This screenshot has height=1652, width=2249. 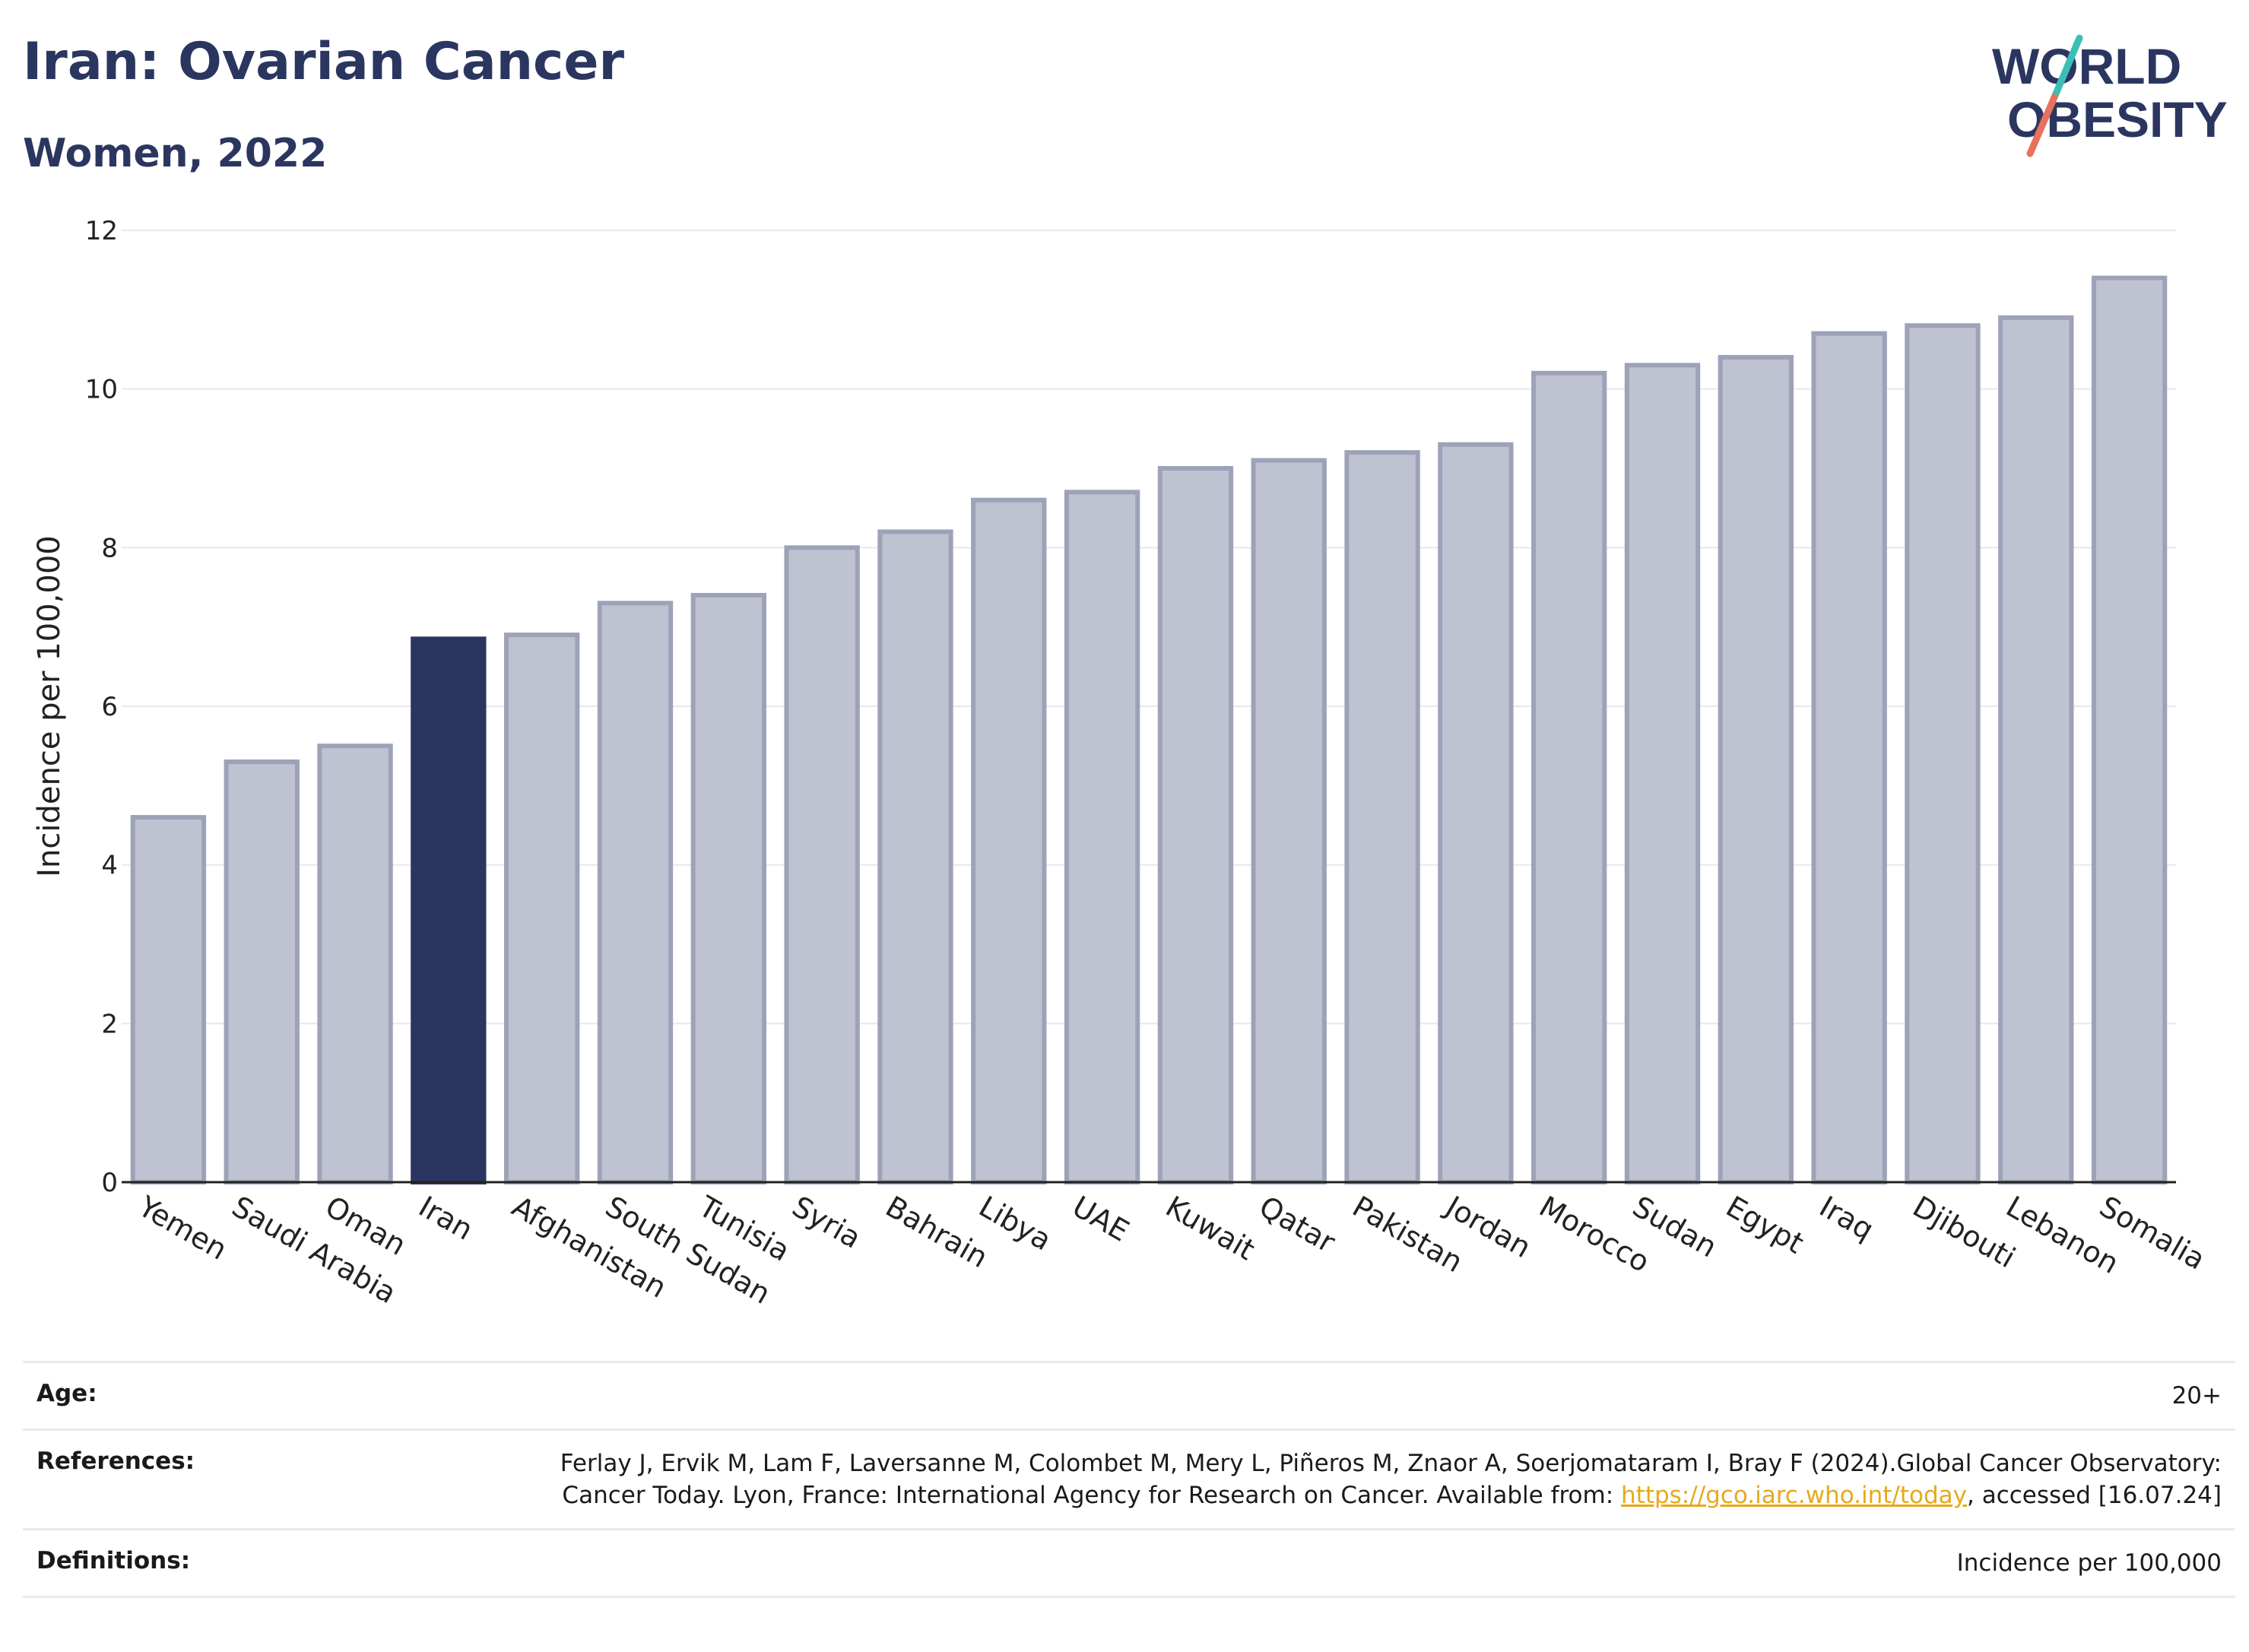 I want to click on bar-jordan, so click(x=1476, y=813).